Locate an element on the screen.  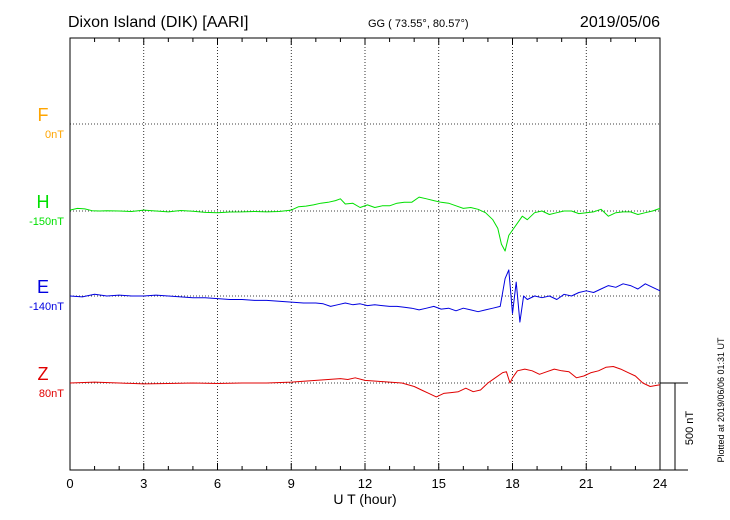
scale-bar-label: 500 nT is located at coordinates (690, 428).